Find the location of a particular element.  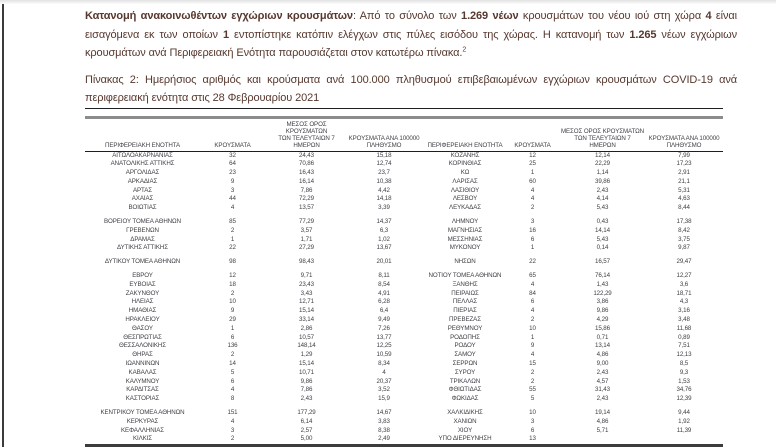

value-cell: 8 is located at coordinates (232, 399).